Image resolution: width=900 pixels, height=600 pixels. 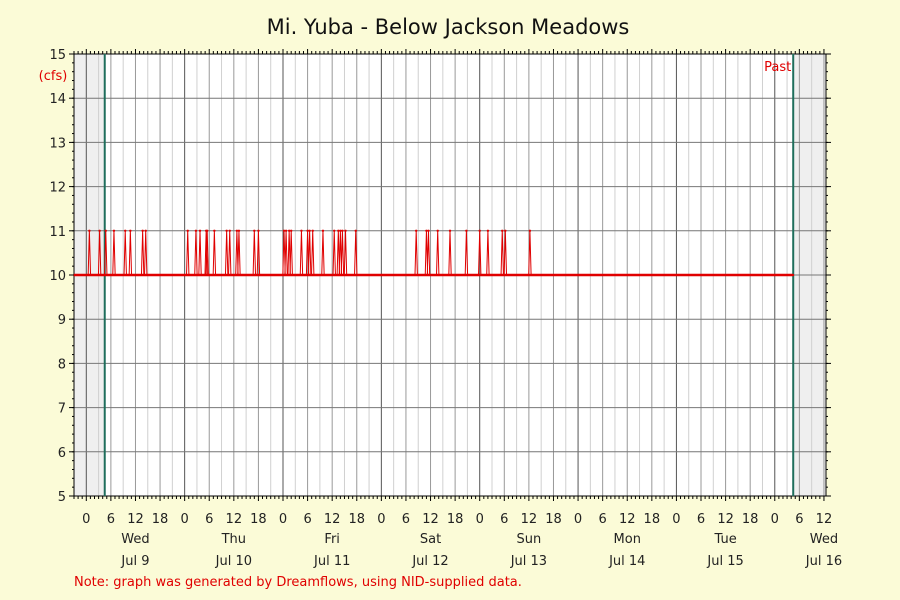 I want to click on y-tick-label: 10, so click(x=57, y=276).